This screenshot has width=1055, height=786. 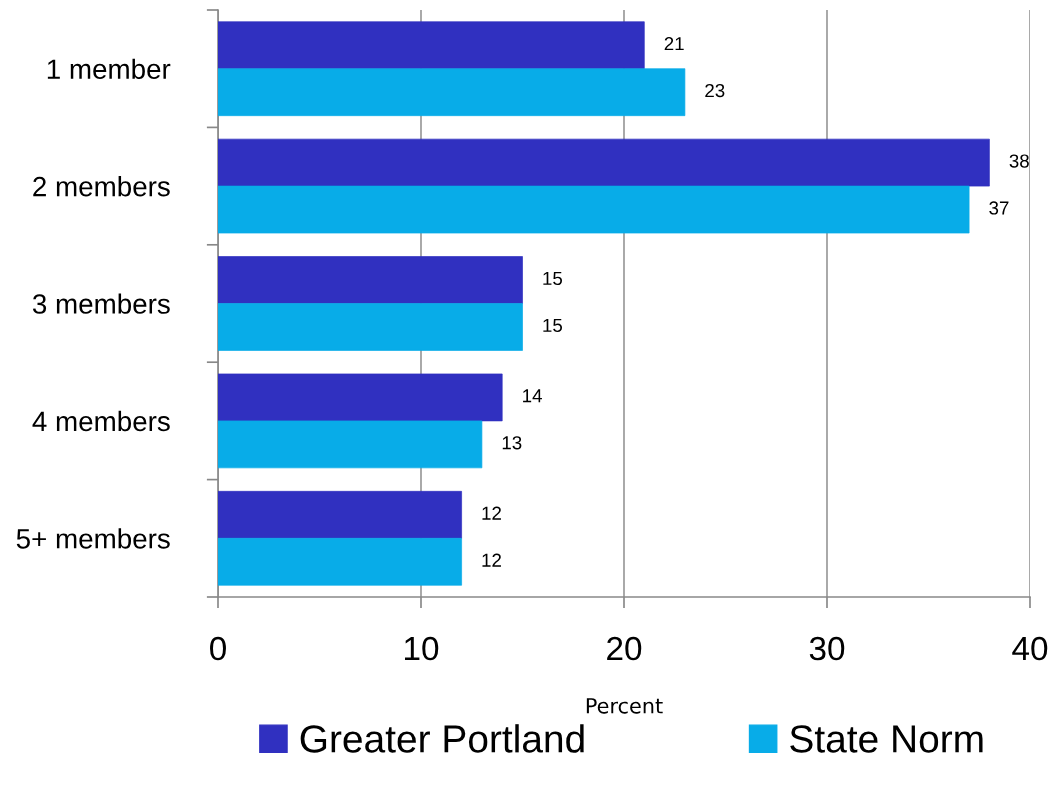 What do you see at coordinates (422, 648) in the screenshot?
I see `x-tick-label: 10` at bounding box center [422, 648].